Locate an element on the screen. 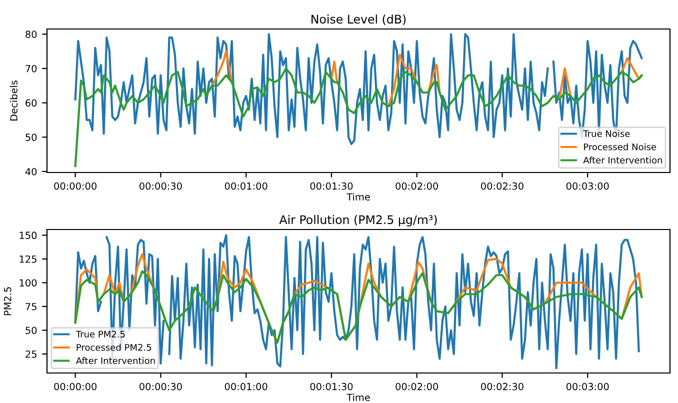 The image size is (678, 403). y-tick-label: 70 is located at coordinates (31, 68).